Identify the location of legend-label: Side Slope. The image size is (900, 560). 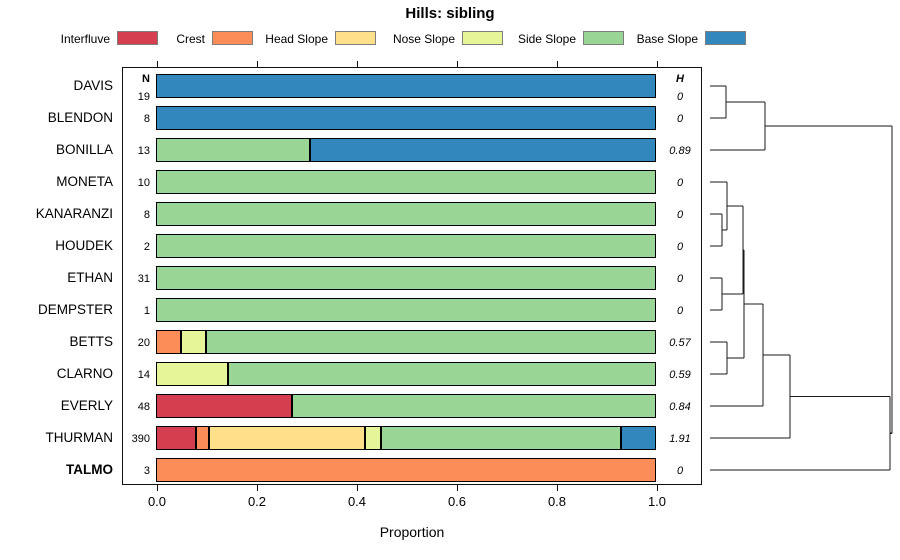
(546, 39).